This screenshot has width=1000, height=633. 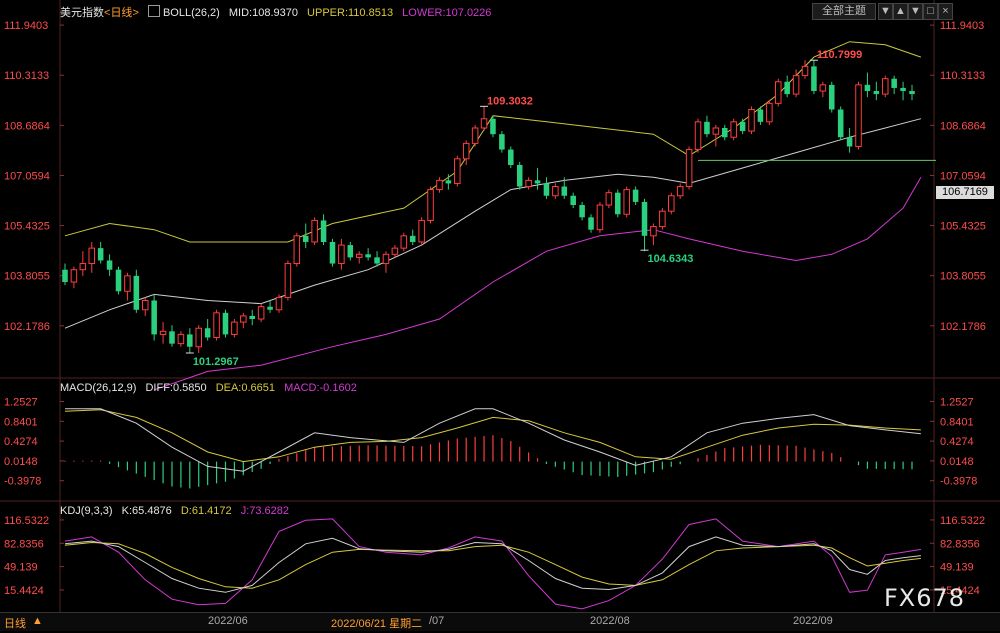 I want to click on chevron-up-icon: ▲, so click(x=900, y=11).